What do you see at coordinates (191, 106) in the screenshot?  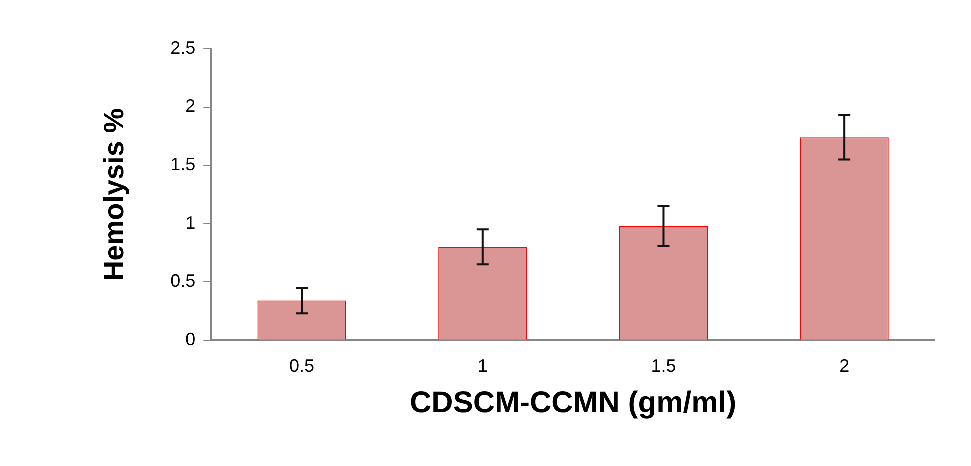 I see `y-tick-label: 2` at bounding box center [191, 106].